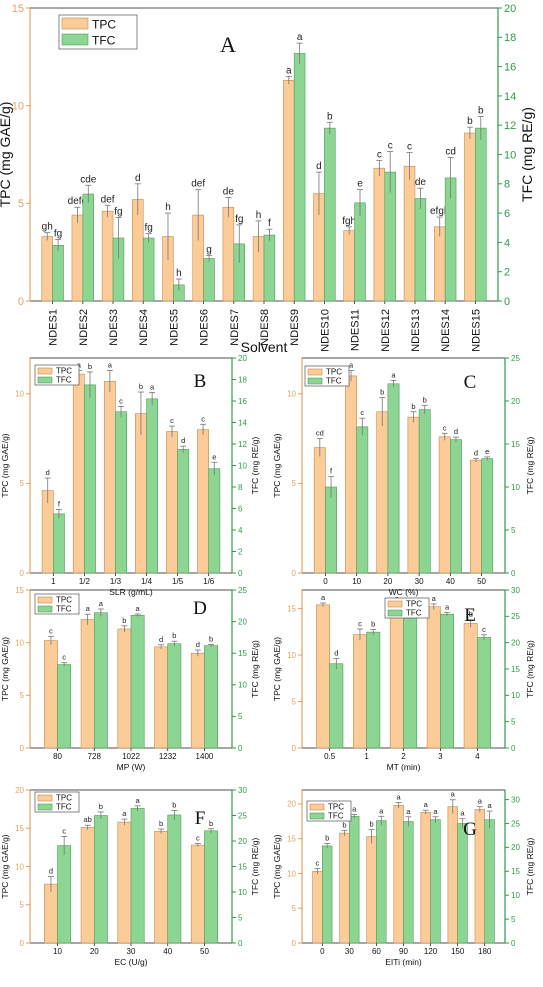 Image resolution: width=543 pixels, height=987 pixels. Describe the element at coordinates (269, 223) in the screenshot. I see `sig-label-tfc: f` at that location.